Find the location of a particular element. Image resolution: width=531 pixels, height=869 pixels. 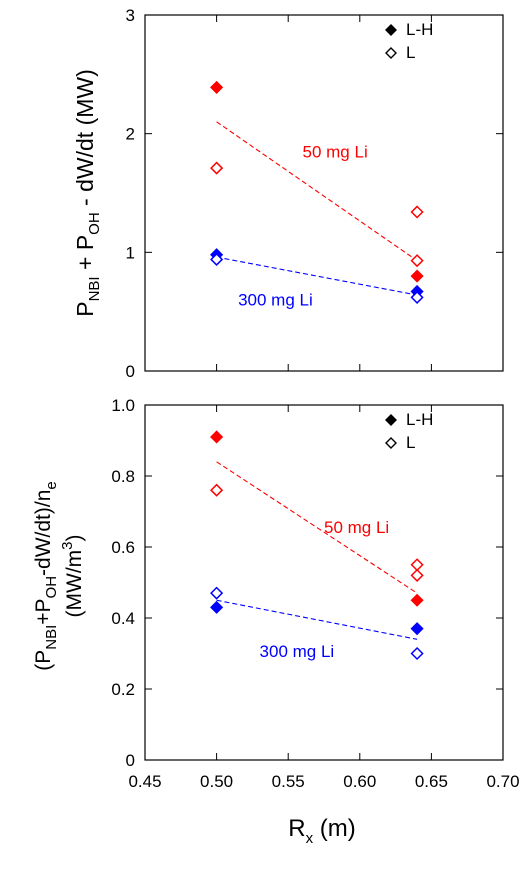

bottom-y-axis-label-line1: (PNBI+POH-dW/dt)/ne is located at coordinates (46, 576).